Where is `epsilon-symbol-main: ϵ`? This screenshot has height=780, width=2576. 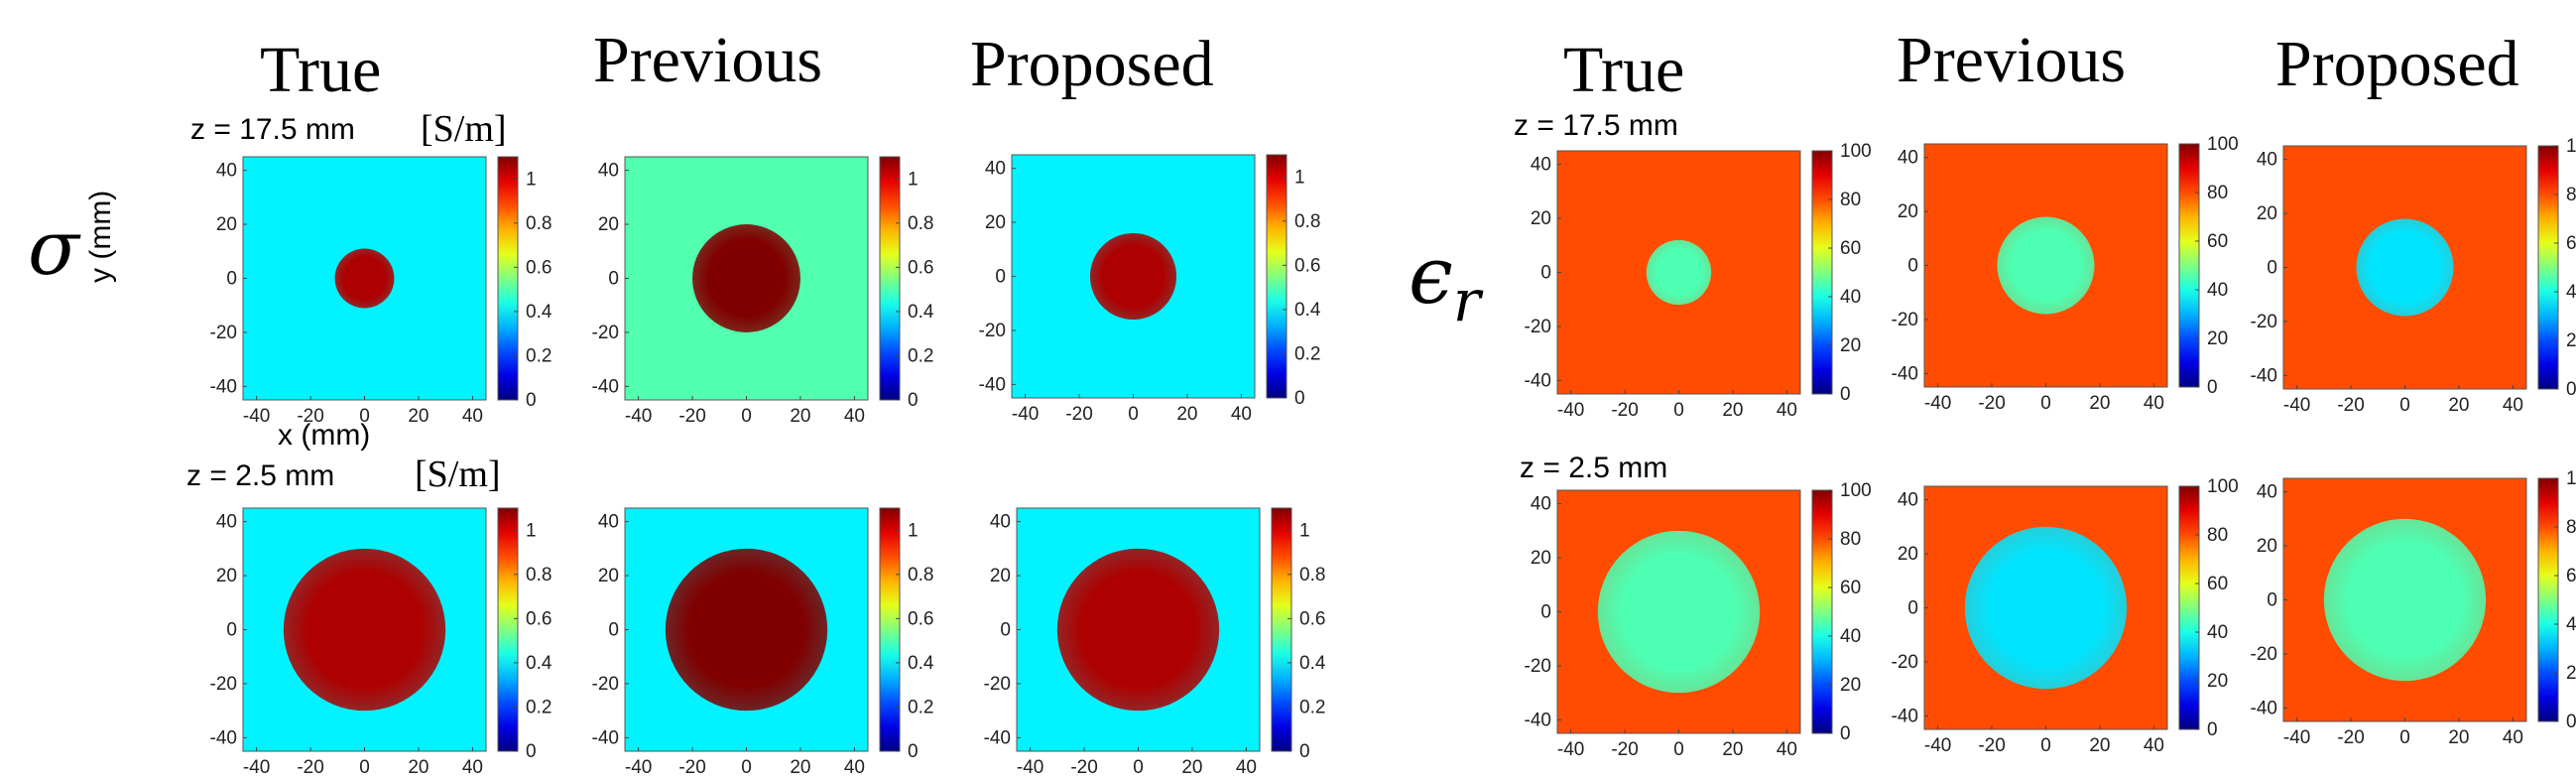 epsilon-symbol-main: ϵ is located at coordinates (1431, 275).